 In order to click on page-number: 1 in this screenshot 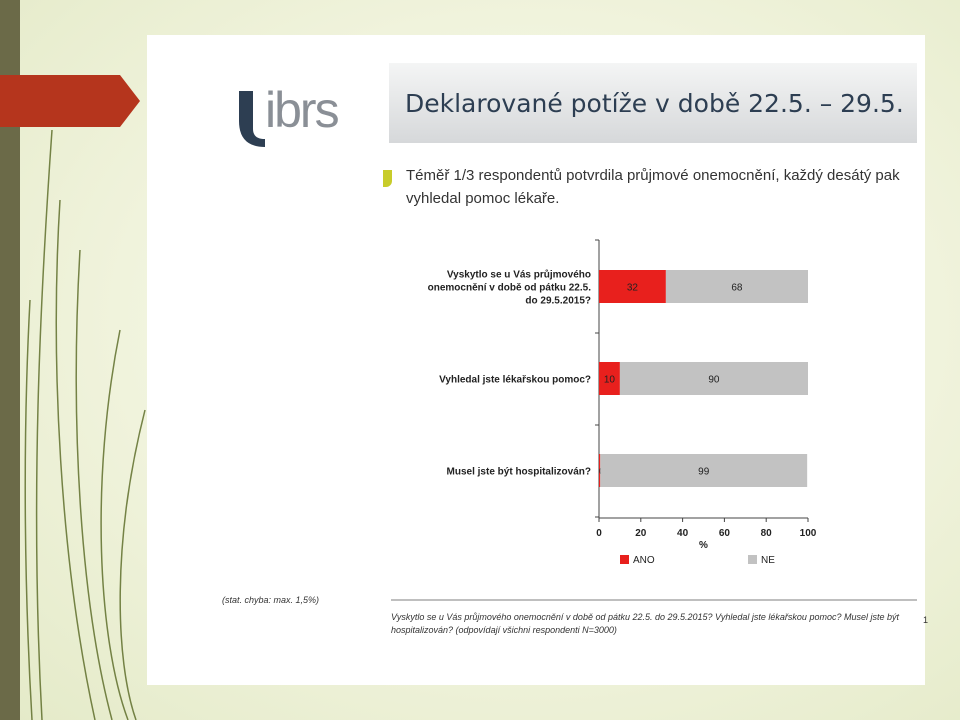, I will do `click(926, 620)`.